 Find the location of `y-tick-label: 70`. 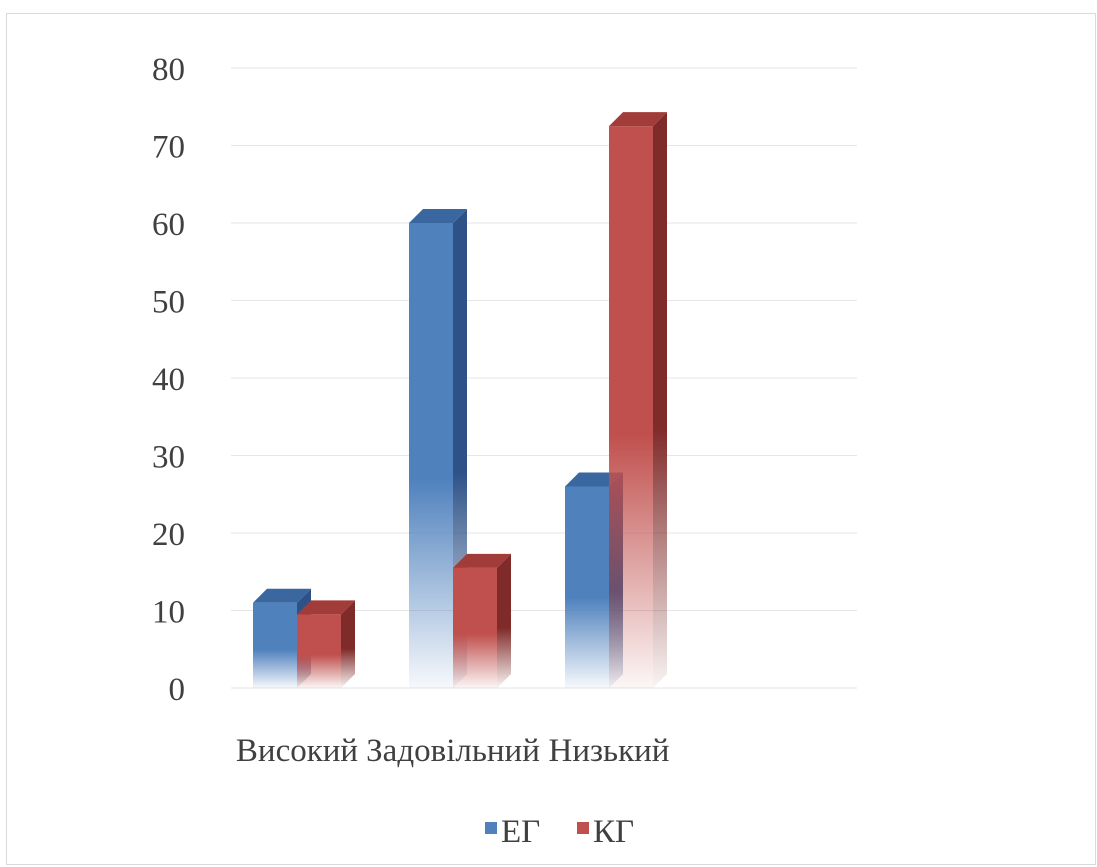

y-tick-label: 70 is located at coordinates (168, 148).